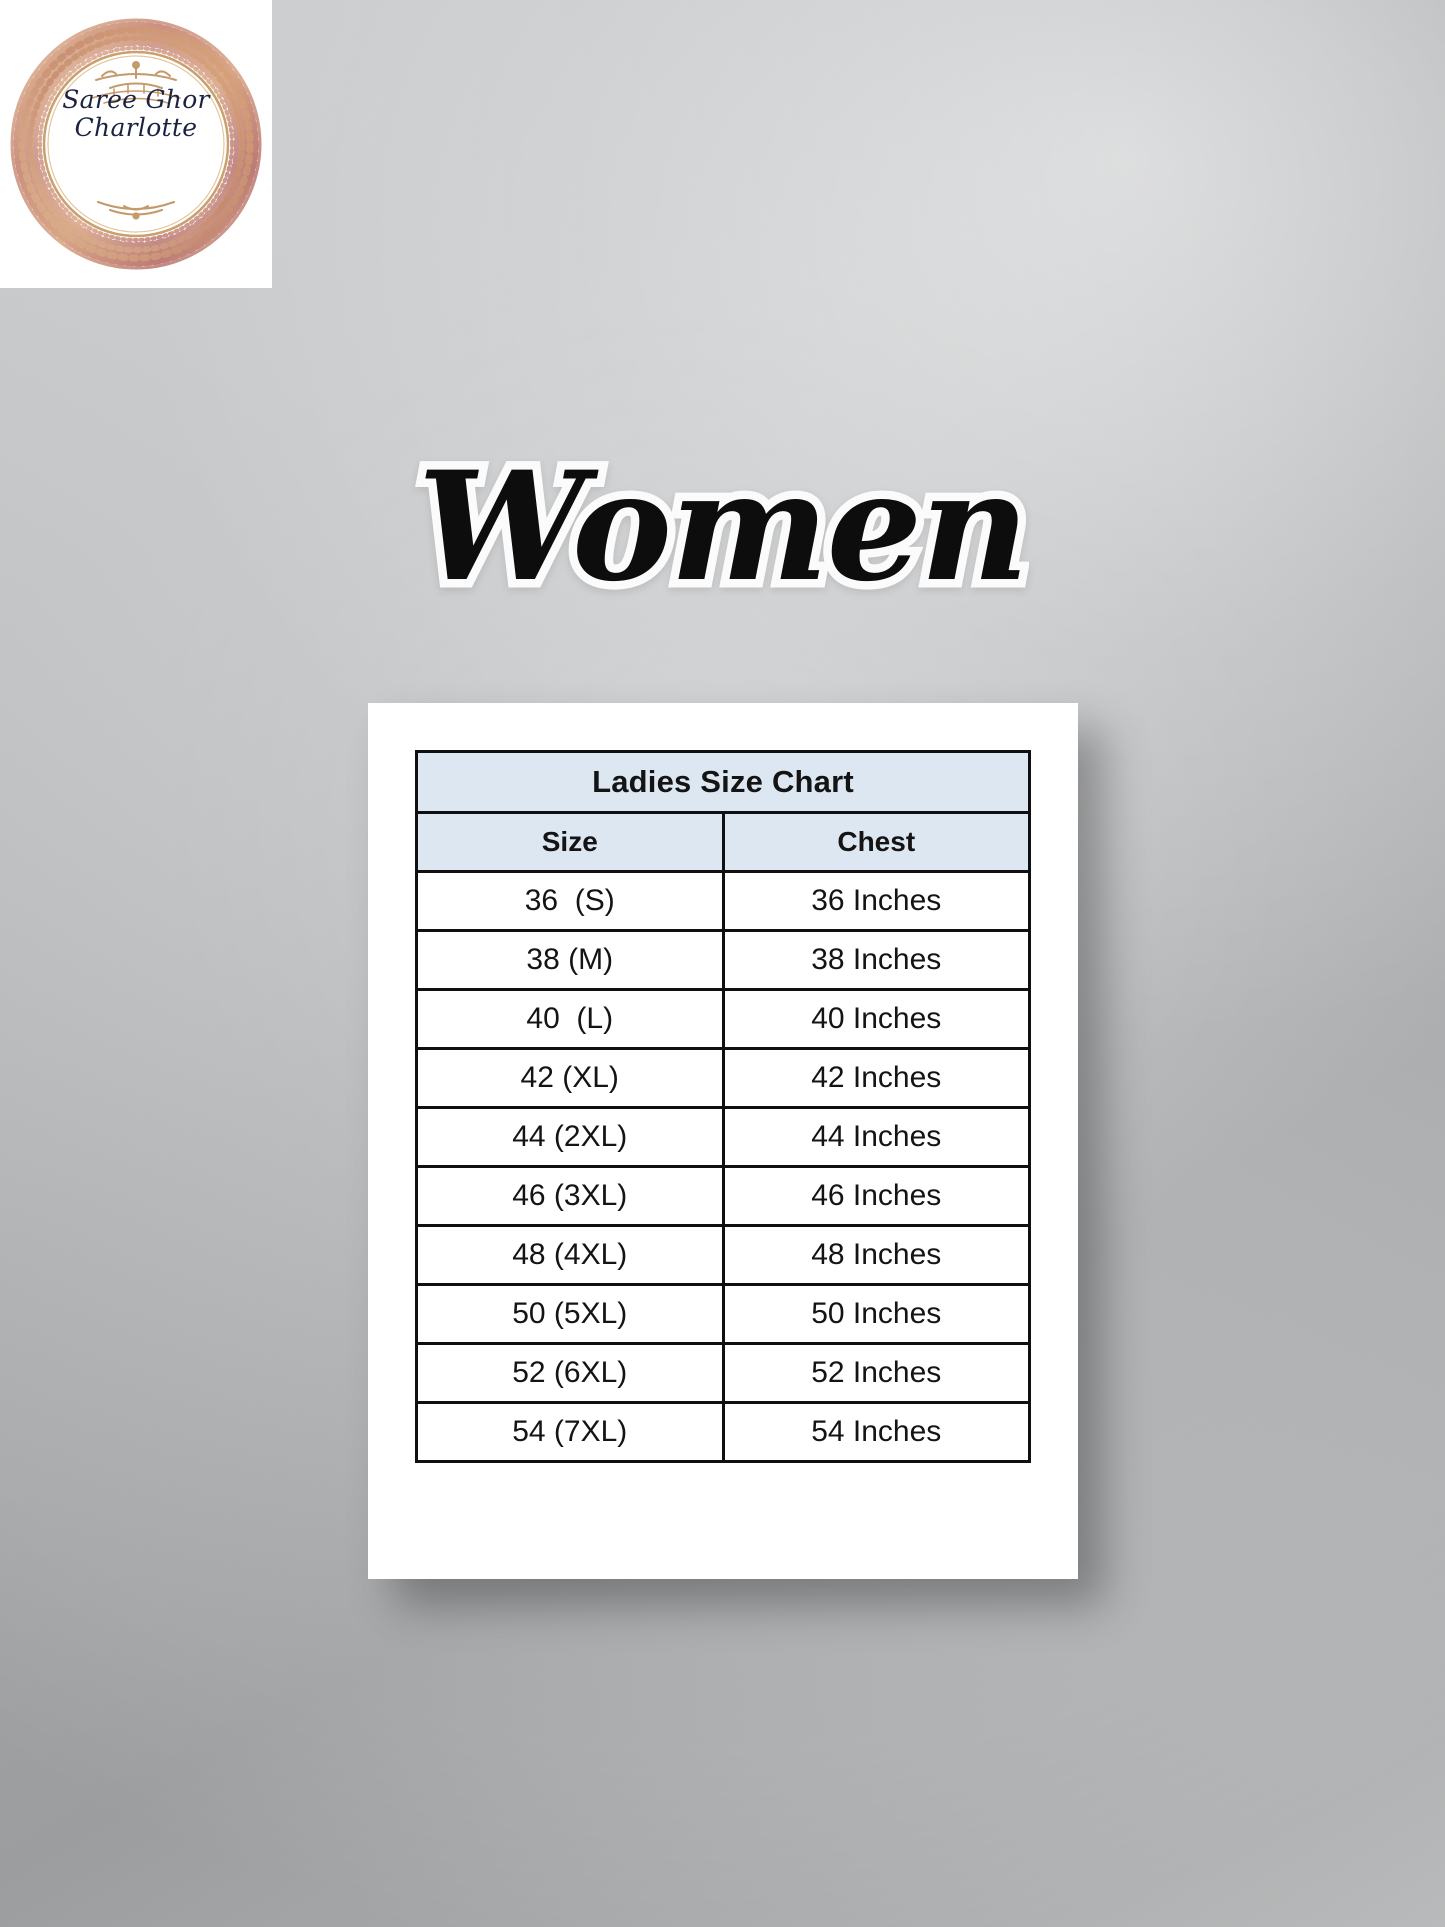 The image size is (1445, 1927). Describe the element at coordinates (876, 1078) in the screenshot. I see `cell-chest: 42 Inches` at that location.